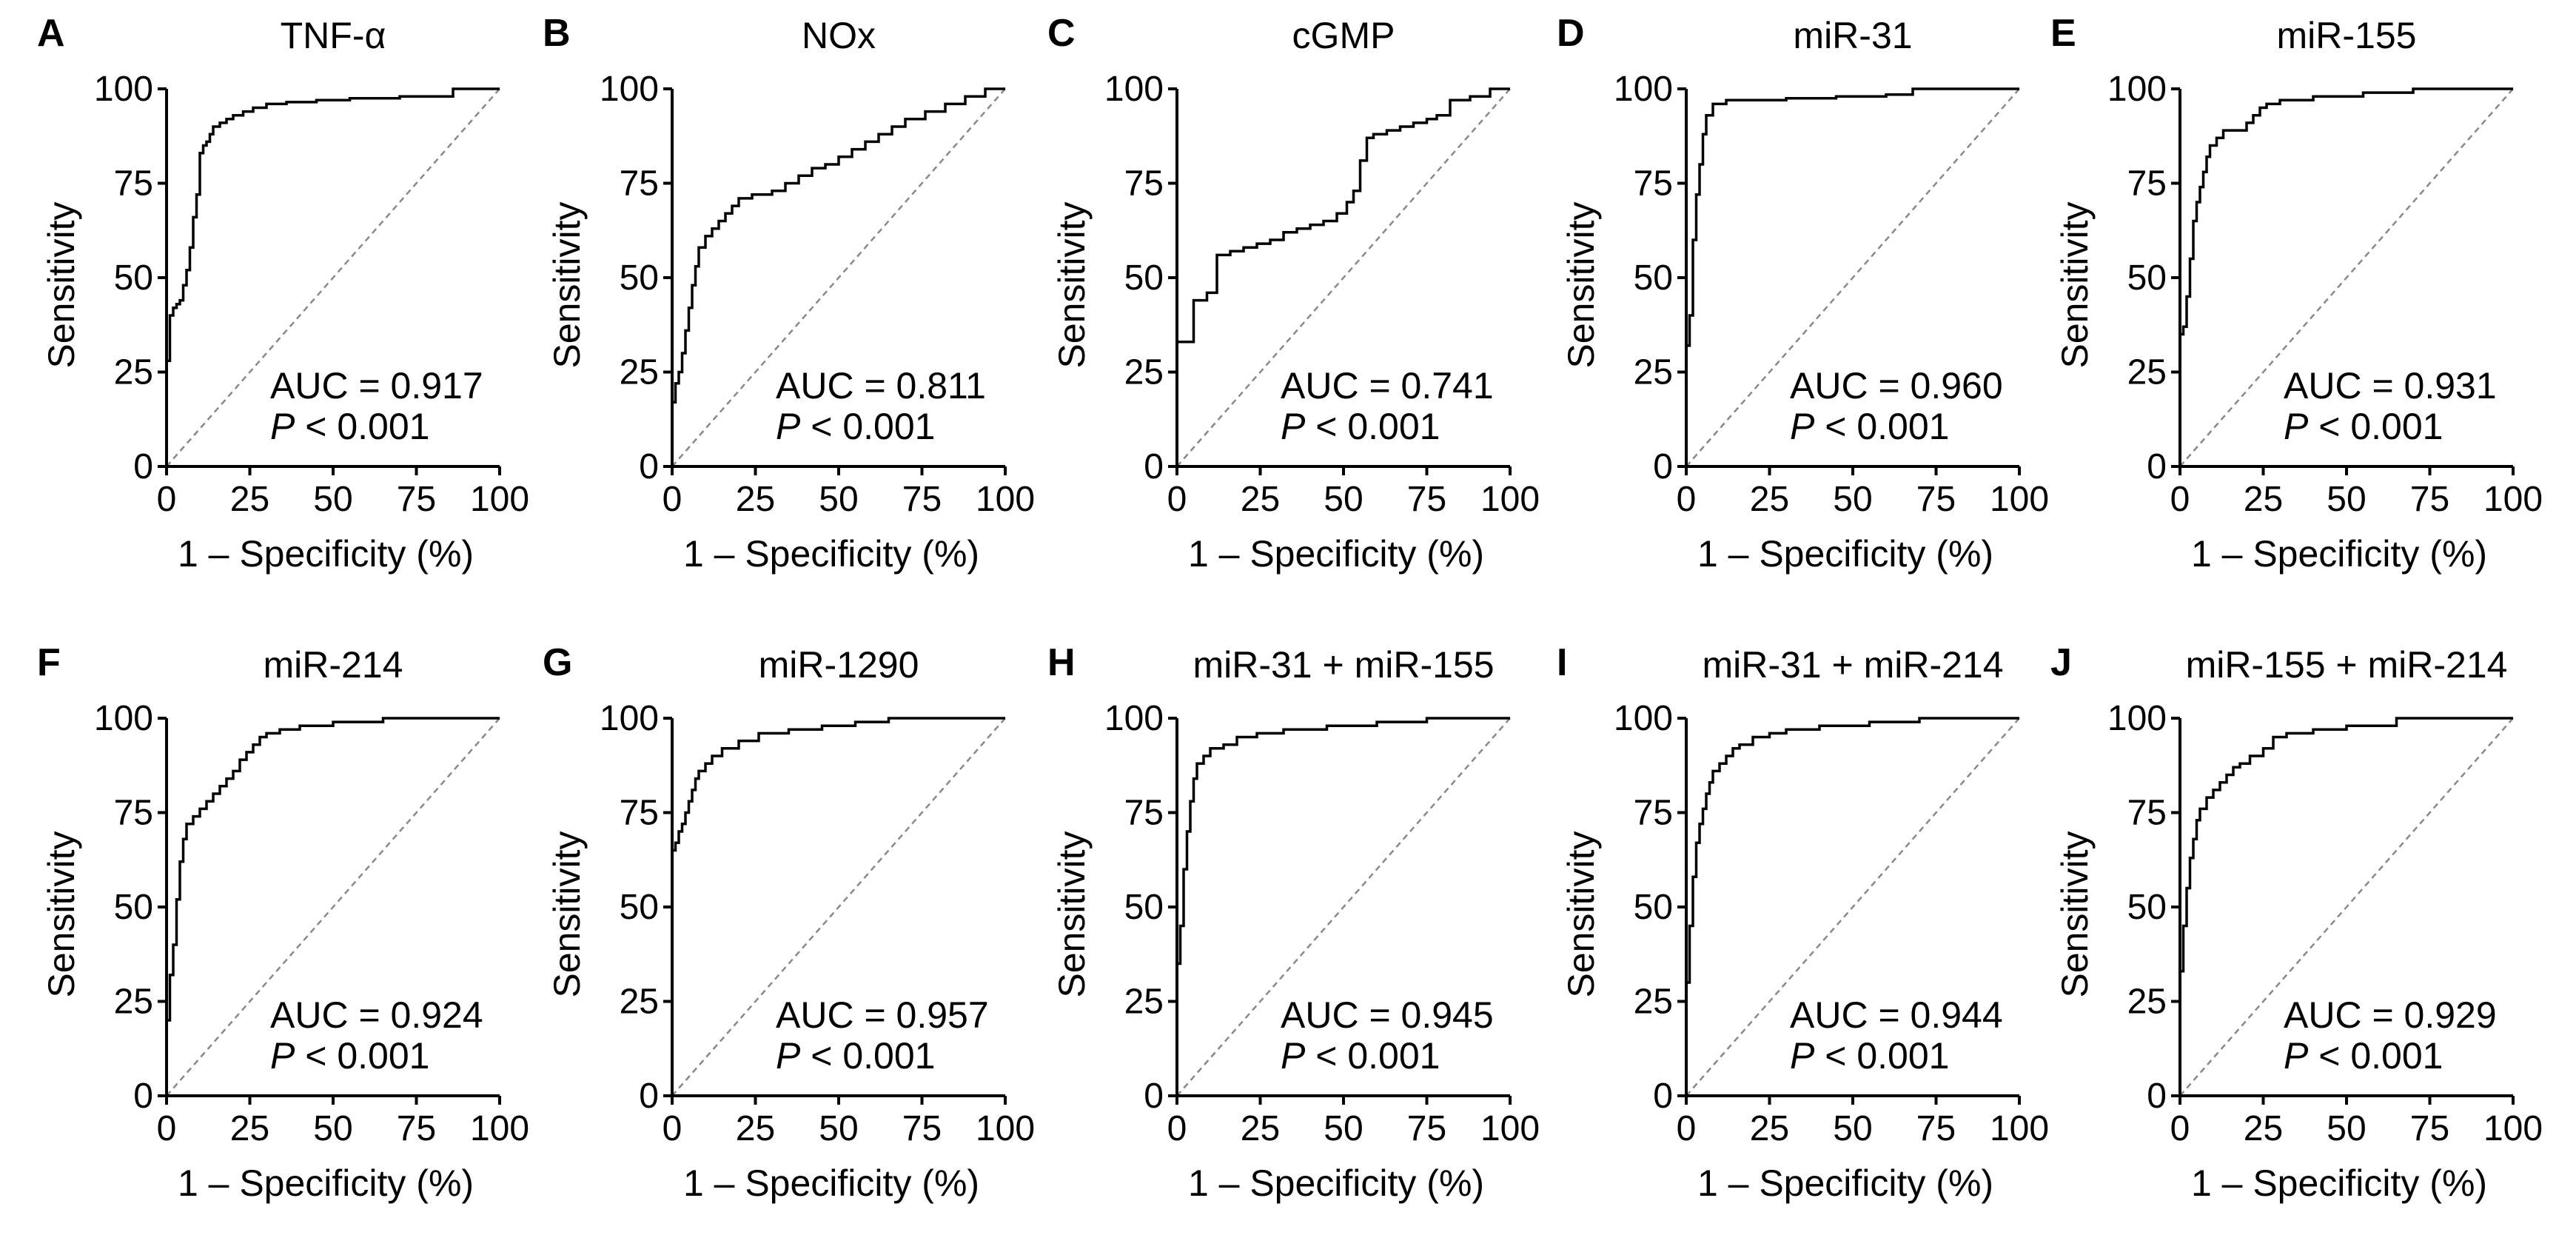  Describe the element at coordinates (1144, 184) in the screenshot. I see `y-tick-label-c-75: 75` at that location.